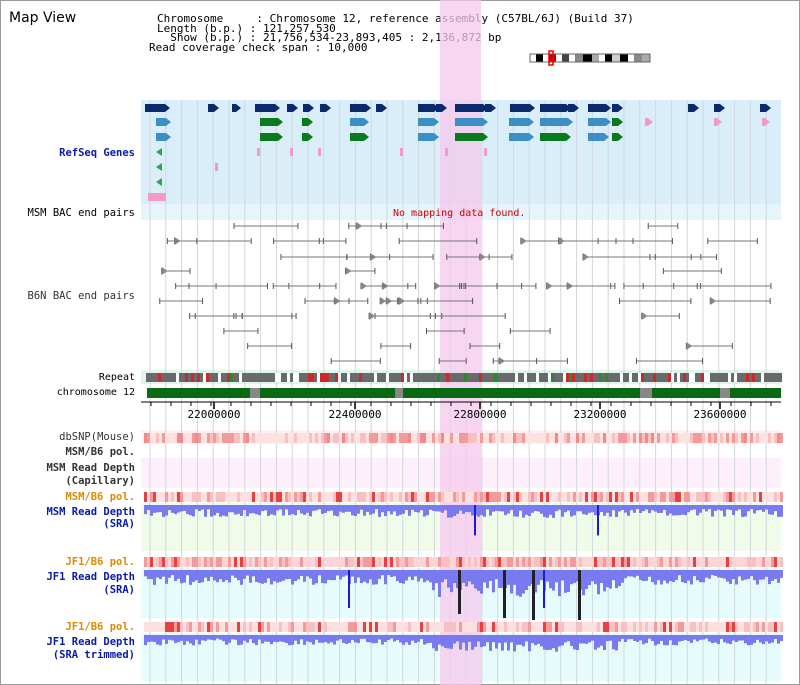 This screenshot has width=800, height=685. I want to click on jf1-depth-sra-sub: (SRA), so click(119, 590).